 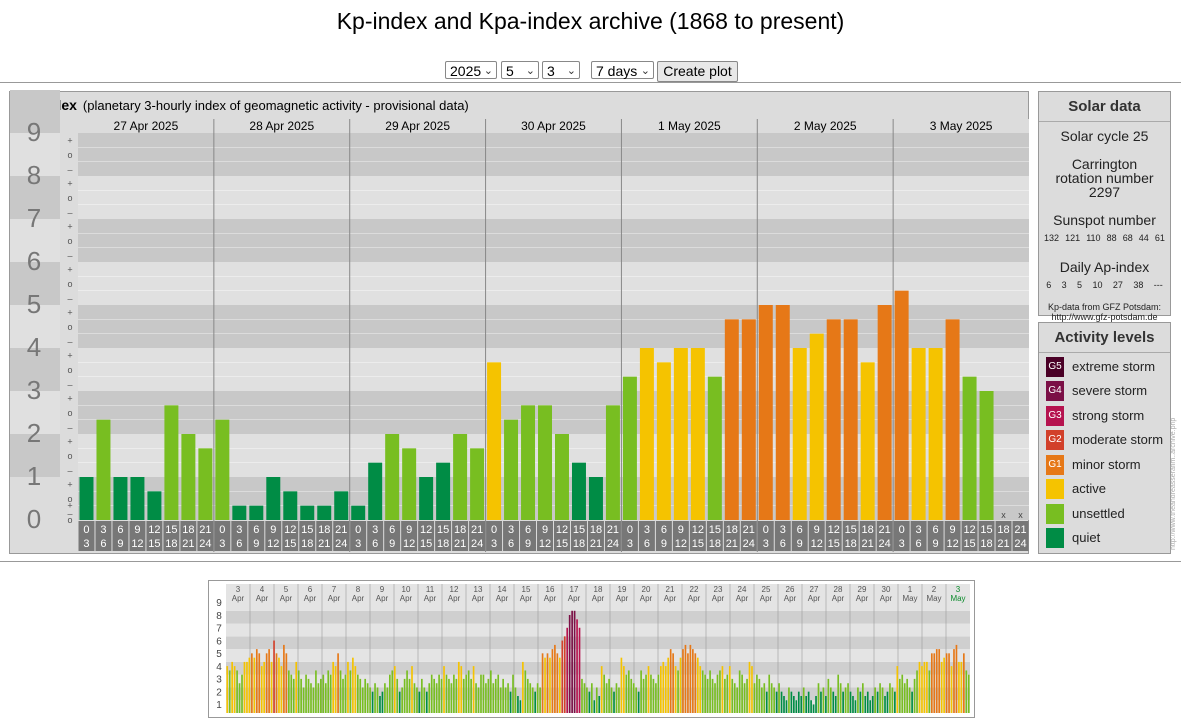 What do you see at coordinates (934, 589) in the screenshot?
I see `mini-day-number: 2` at bounding box center [934, 589].